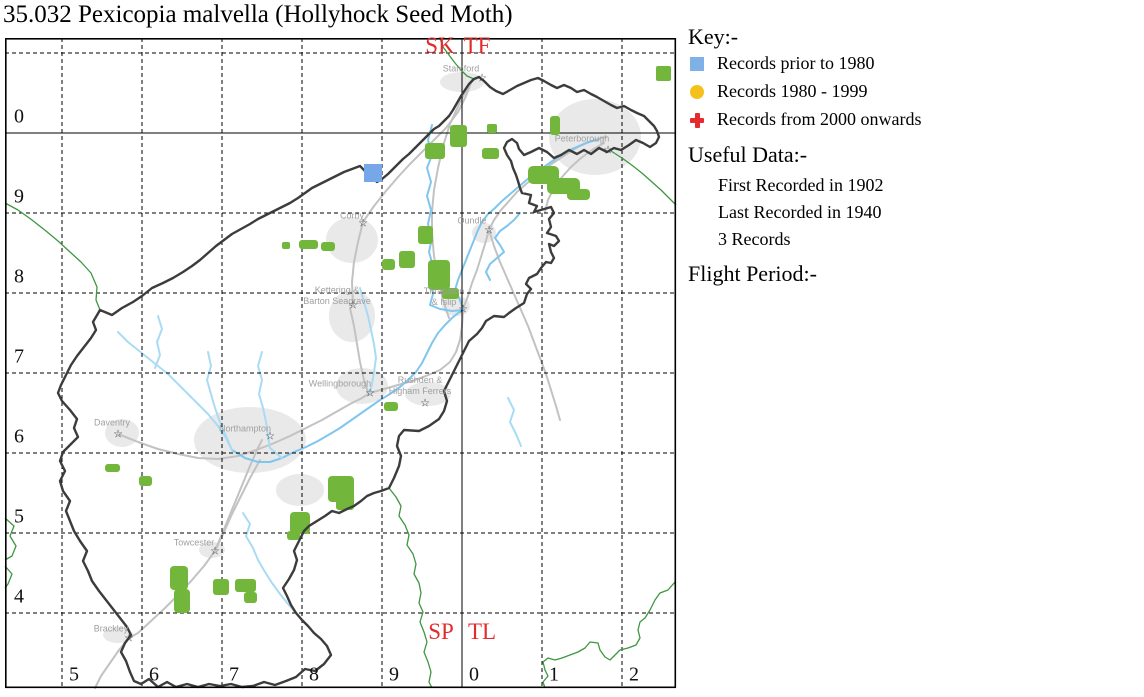 This screenshot has height=697, width=1144. Describe the element at coordinates (370, 393) in the screenshot. I see `town-star-icon-wellingborough: ☆` at that location.